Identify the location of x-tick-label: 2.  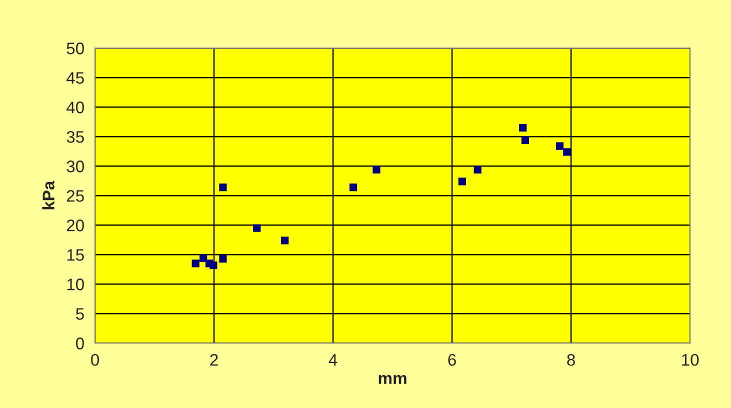
(214, 360).